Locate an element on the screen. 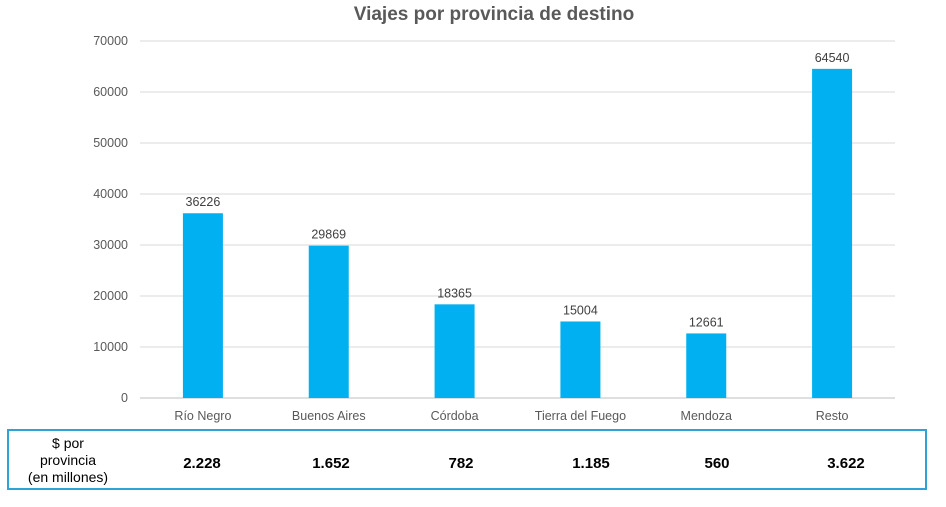  x-tick-label: Córdoba is located at coordinates (455, 416).